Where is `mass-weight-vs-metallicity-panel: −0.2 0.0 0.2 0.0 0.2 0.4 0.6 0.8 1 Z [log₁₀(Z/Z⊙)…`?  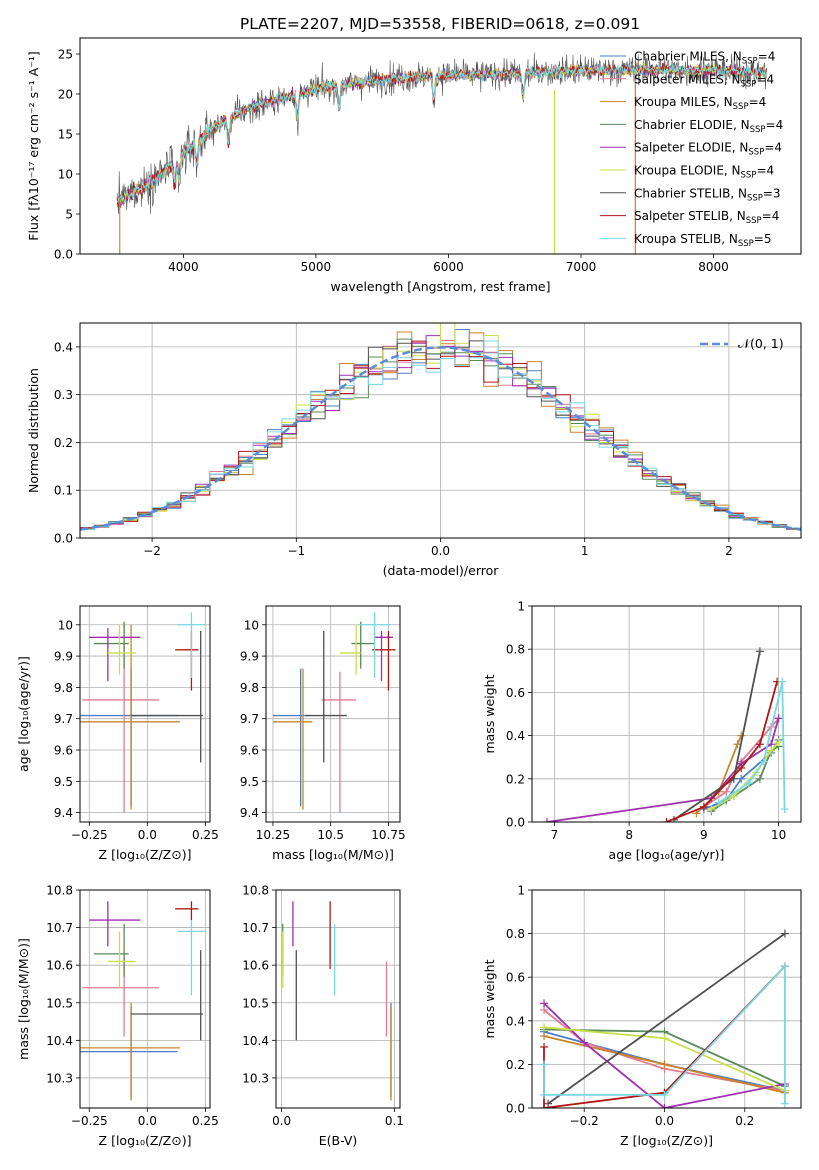 mass-weight-vs-metallicity-panel: −0.2 0.0 0.2 0.0 0.2 0.4 0.6 0.8 1 Z [log₁₀(Z/Z⊙)… is located at coordinates (642, 1016).